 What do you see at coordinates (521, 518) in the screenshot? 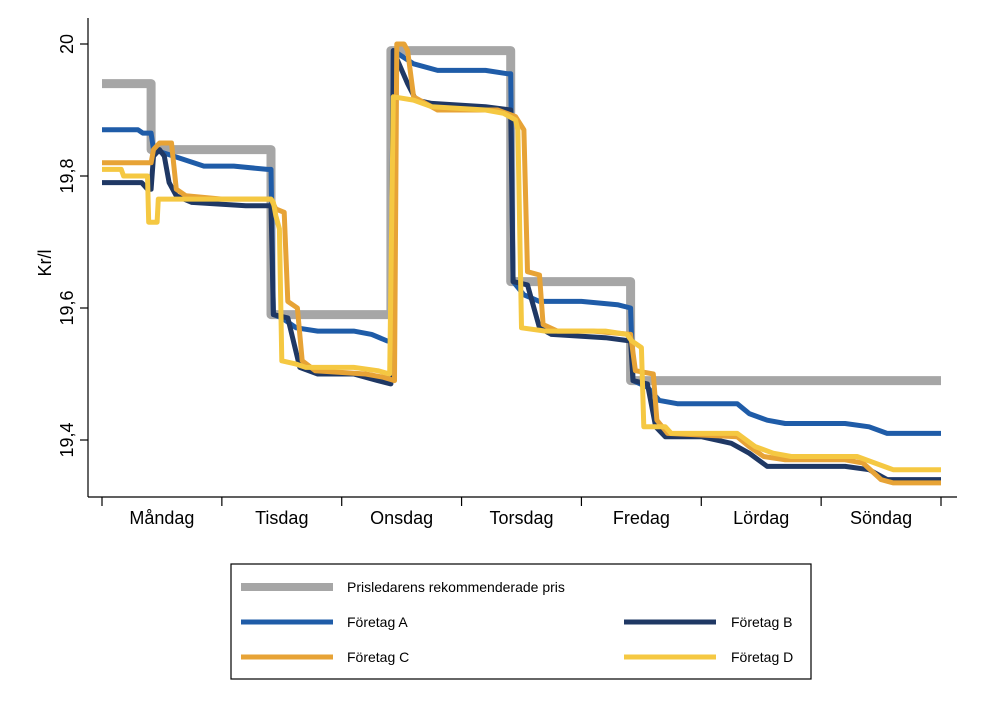
I see `x-tick-label-4: Torsdag` at bounding box center [521, 518].